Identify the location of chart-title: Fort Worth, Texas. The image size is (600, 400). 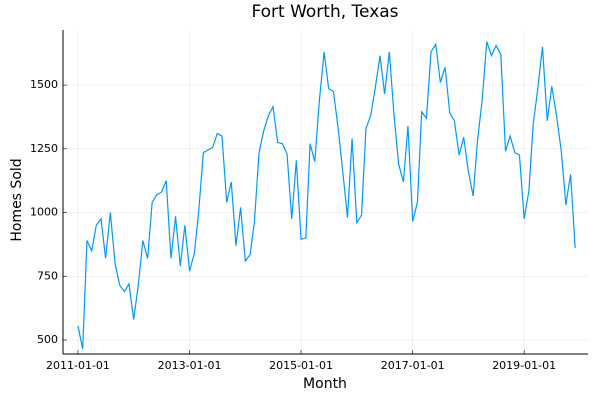
(324, 12).